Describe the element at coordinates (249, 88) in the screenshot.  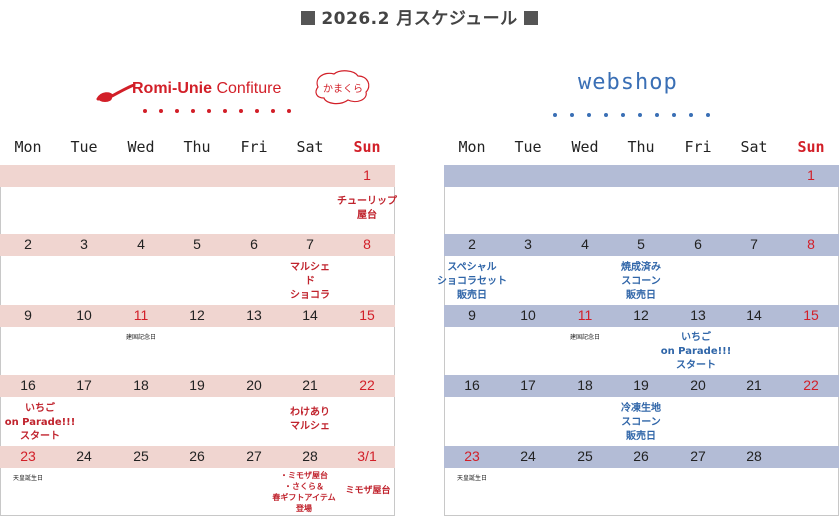
I see `brand-name-light: Confiture` at that location.